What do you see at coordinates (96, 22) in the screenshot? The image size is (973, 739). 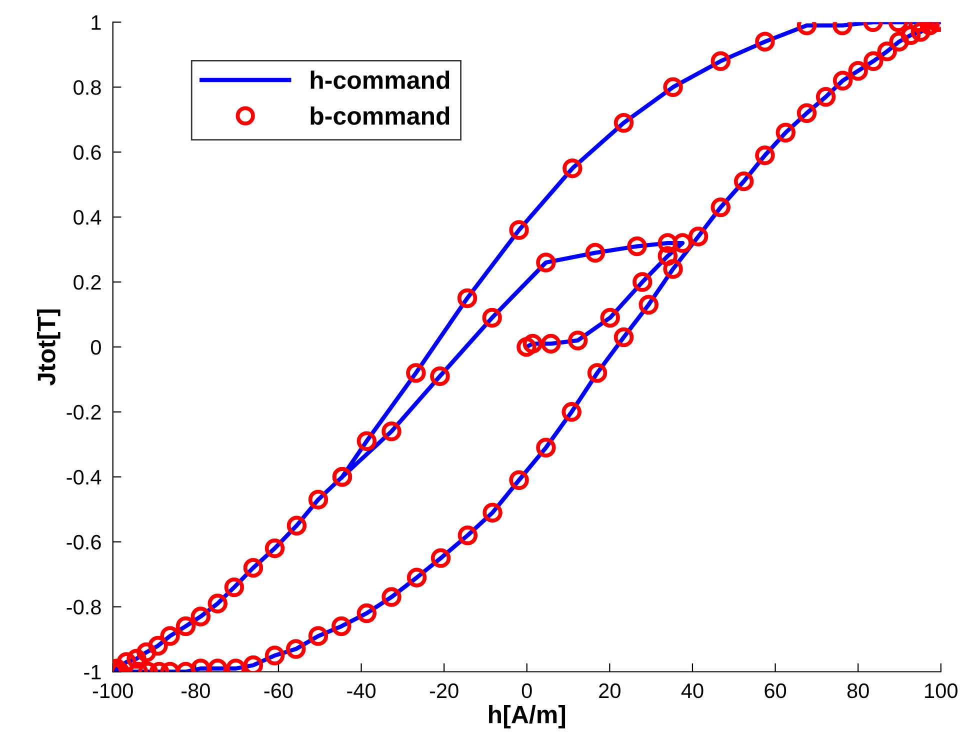 I see `y-tick-label: 1` at bounding box center [96, 22].